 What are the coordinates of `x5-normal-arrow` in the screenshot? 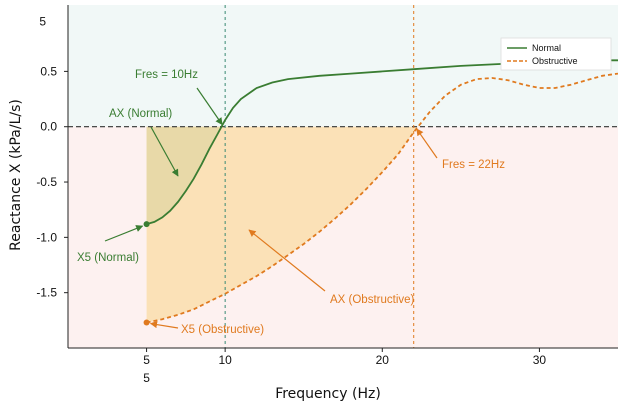 It's located at (124, 233).